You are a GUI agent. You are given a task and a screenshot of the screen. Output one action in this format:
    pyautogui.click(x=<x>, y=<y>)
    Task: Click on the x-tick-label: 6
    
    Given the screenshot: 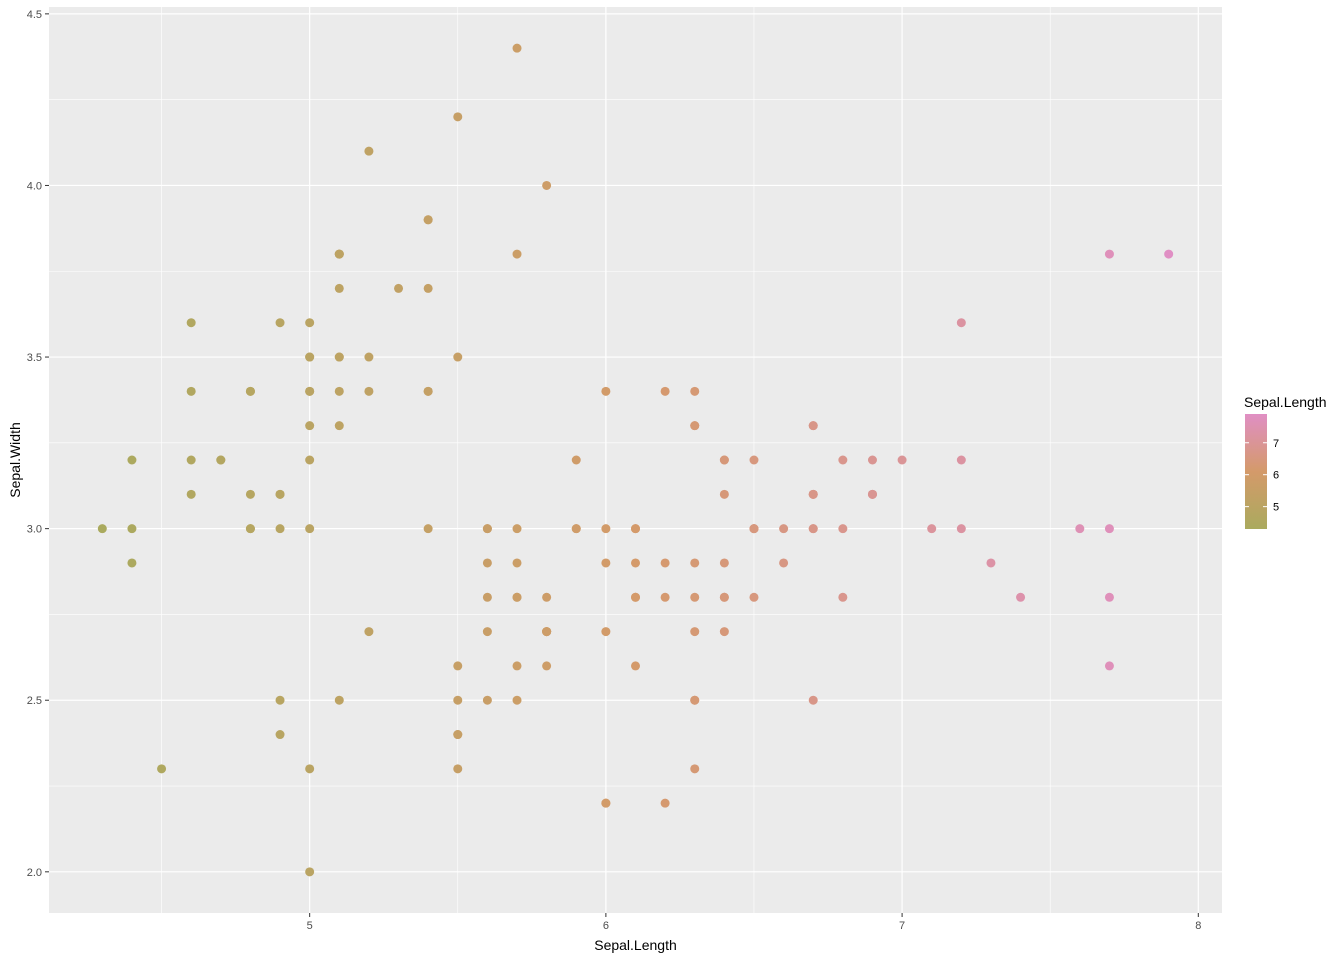 What is the action you would take?
    pyautogui.click(x=606, y=926)
    